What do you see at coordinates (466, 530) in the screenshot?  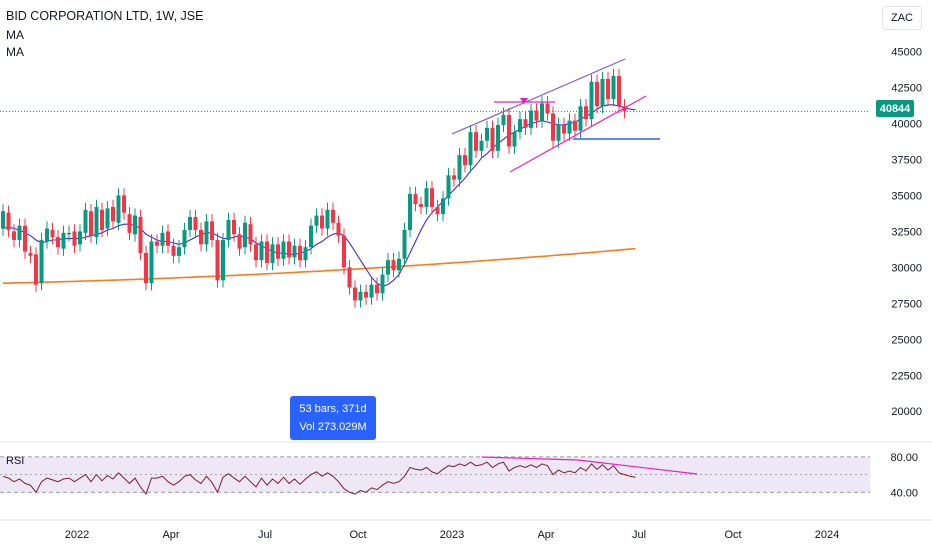 I see `time-axis: 2022 Apr Jul Oct 2023 Apr Jul Oct 2024` at bounding box center [466, 530].